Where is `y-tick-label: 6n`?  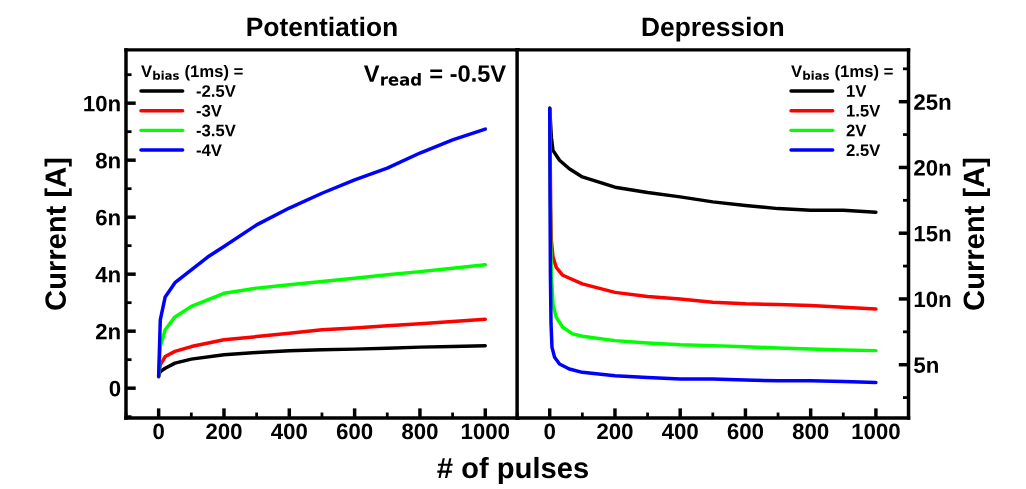
y-tick-label: 6n is located at coordinates (108, 217).